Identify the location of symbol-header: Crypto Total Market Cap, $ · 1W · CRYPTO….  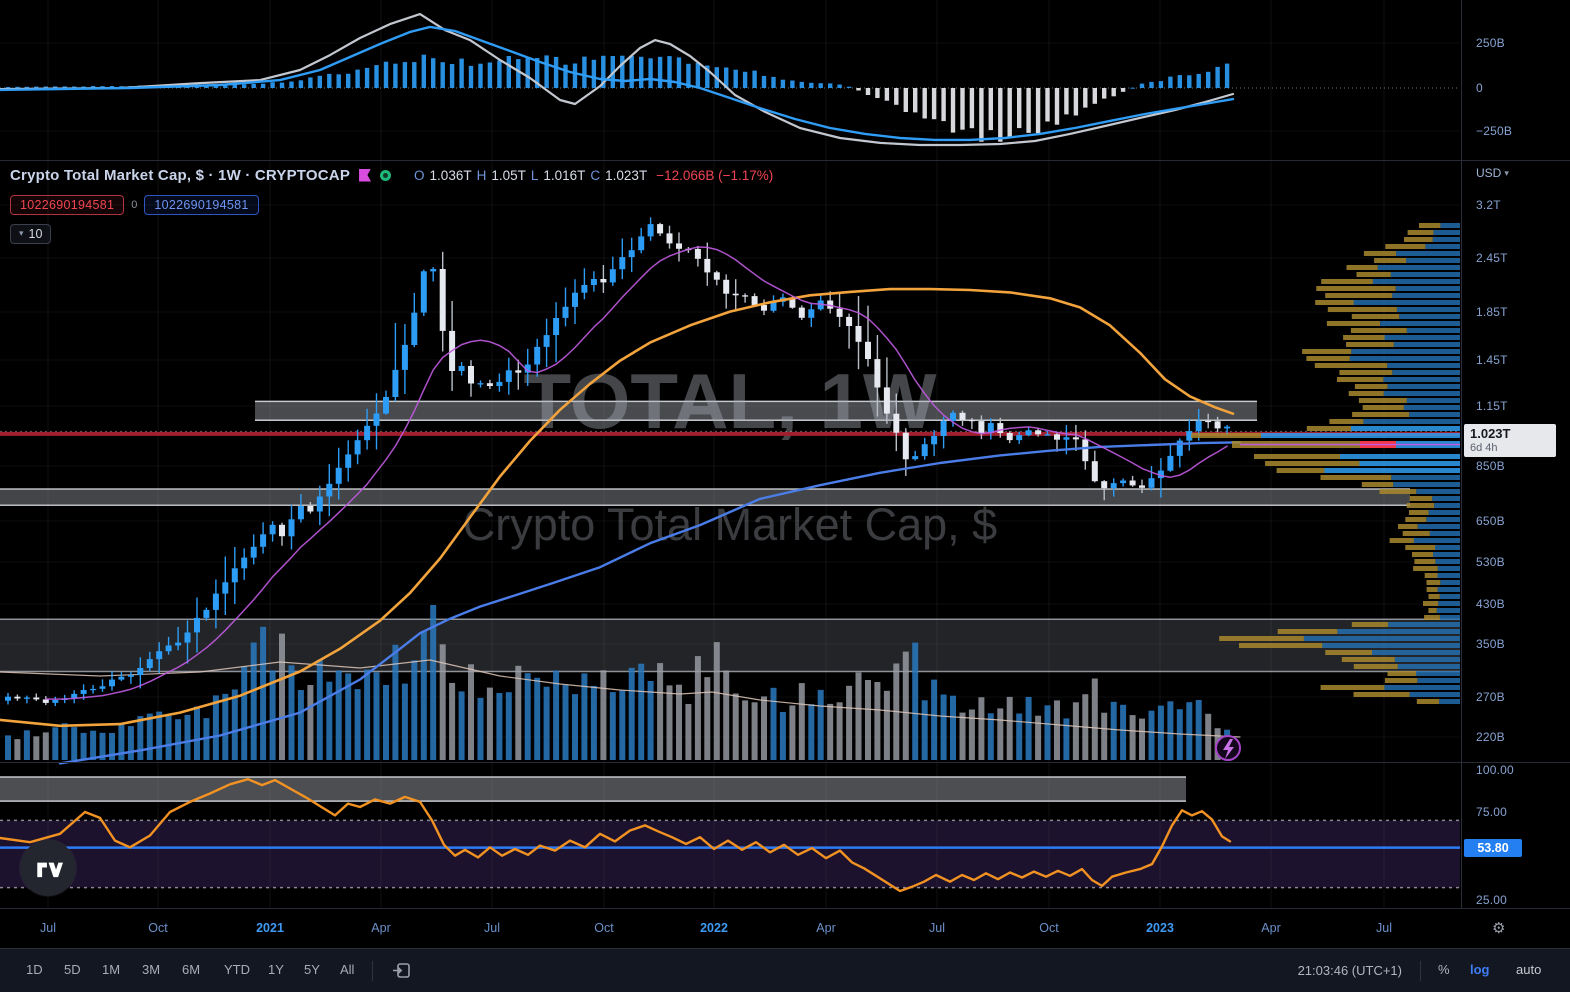
(391, 204).